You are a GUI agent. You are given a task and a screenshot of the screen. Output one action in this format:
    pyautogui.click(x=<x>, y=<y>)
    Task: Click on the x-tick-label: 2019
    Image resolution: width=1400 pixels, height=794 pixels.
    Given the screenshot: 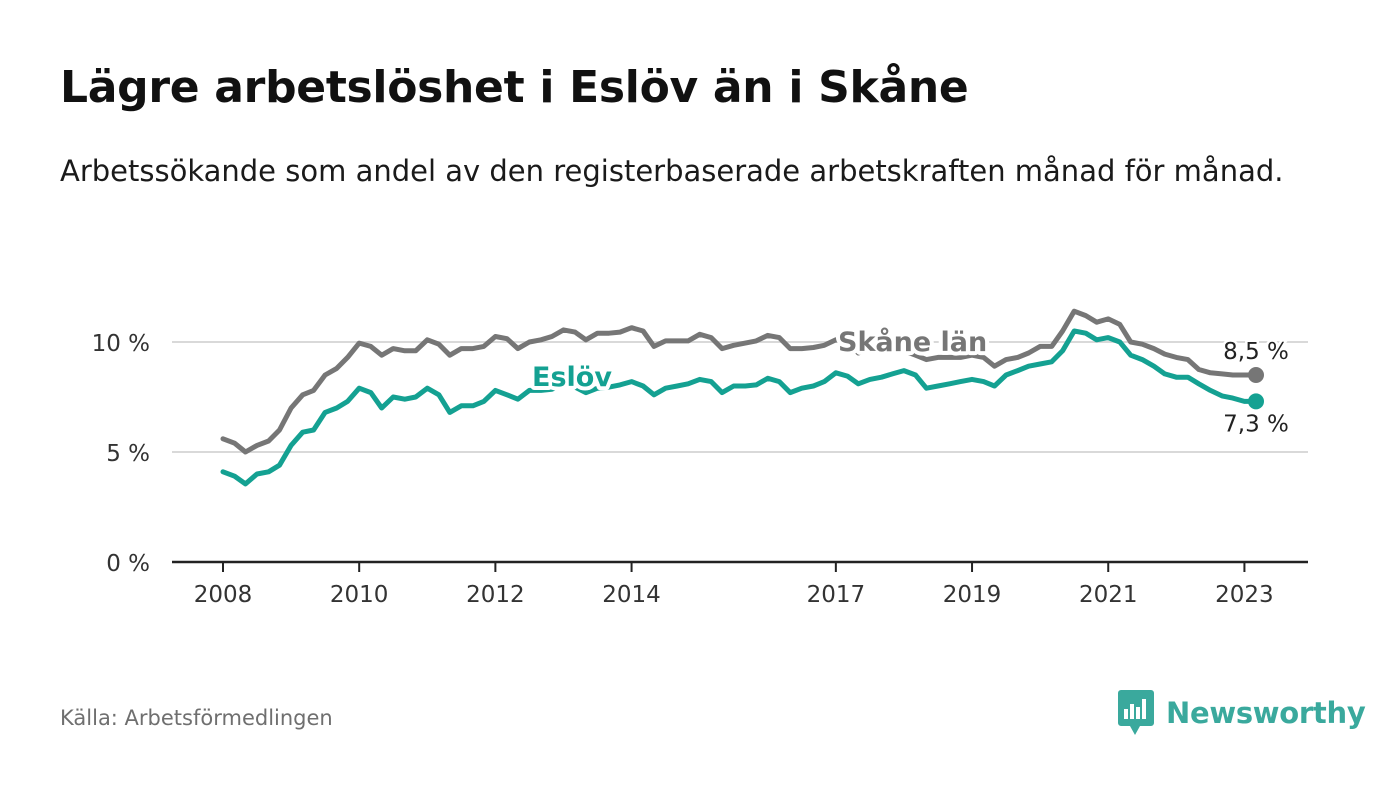 What is the action you would take?
    pyautogui.click(x=972, y=595)
    